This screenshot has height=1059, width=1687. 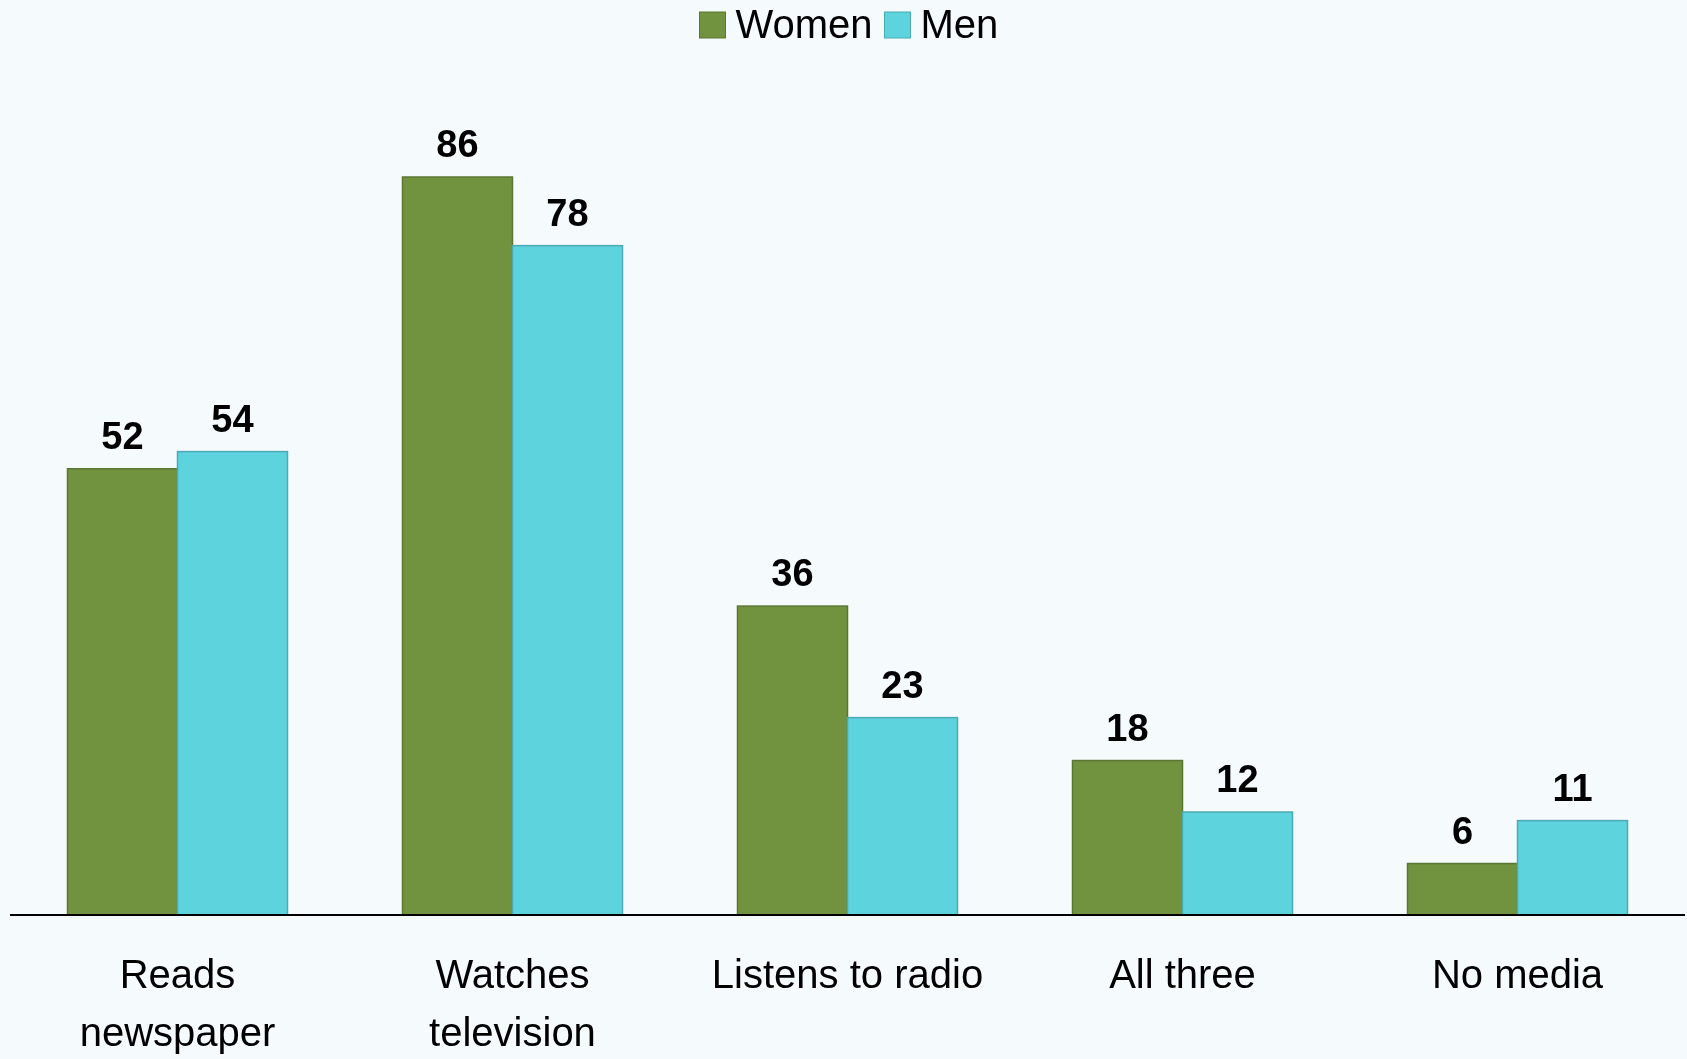 I want to click on x-tick-label: Watches television, so click(x=512, y=1003).